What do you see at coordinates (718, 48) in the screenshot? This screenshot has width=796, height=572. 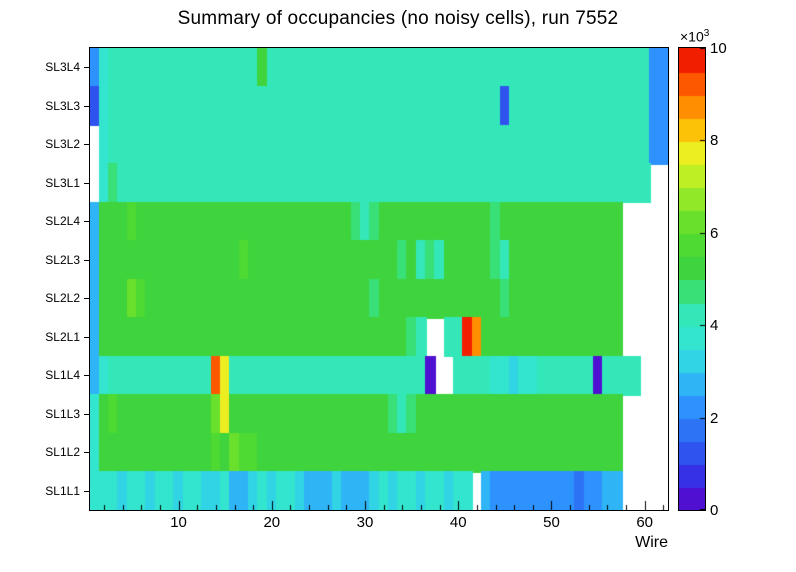 I see `colorbar-tick-label: 10` at bounding box center [718, 48].